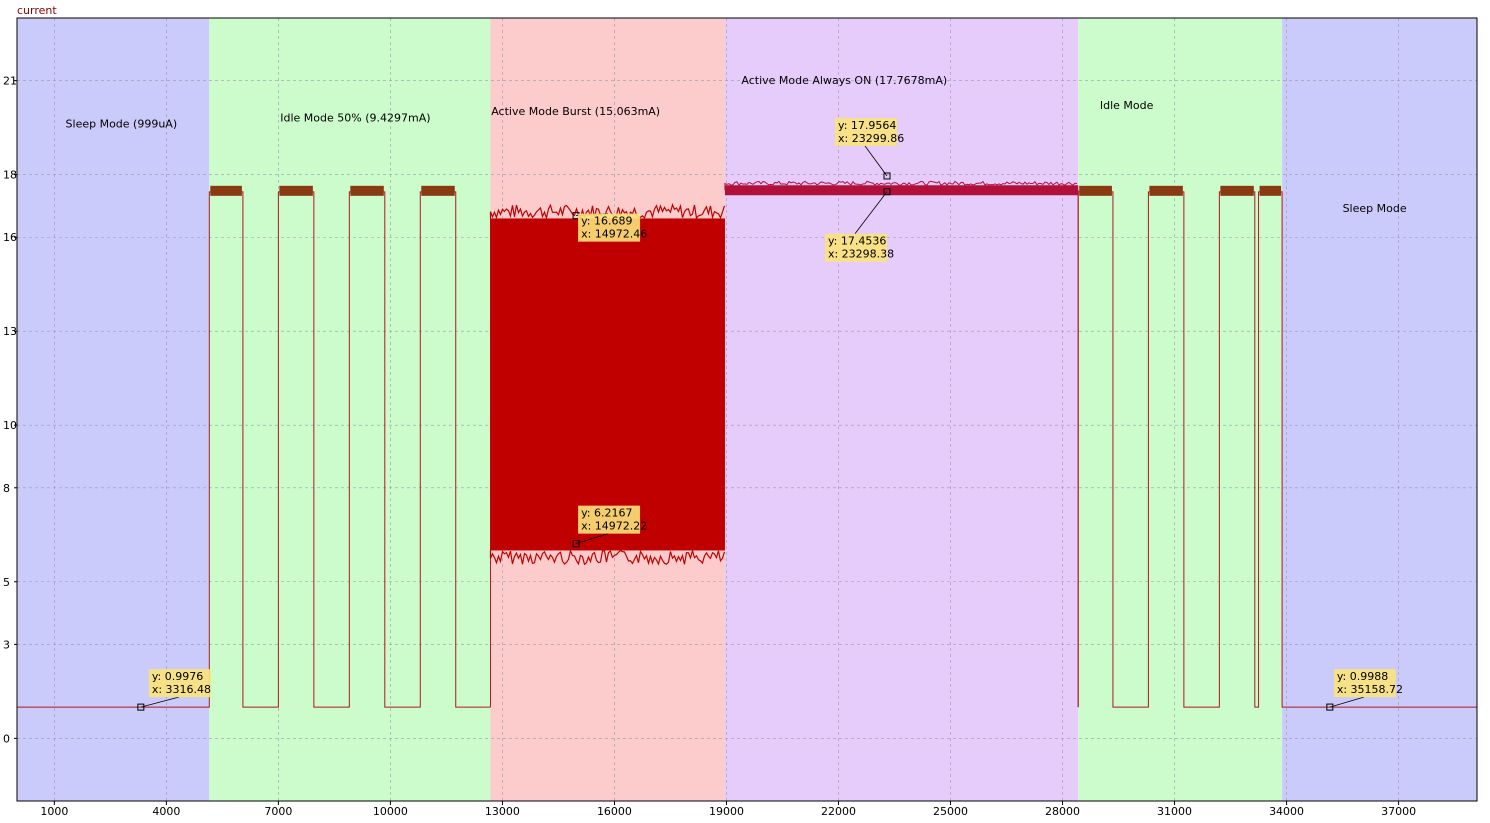  Describe the element at coordinates (861, 254) in the screenshot. I see `marker-x-label: x: 23298.38` at that location.